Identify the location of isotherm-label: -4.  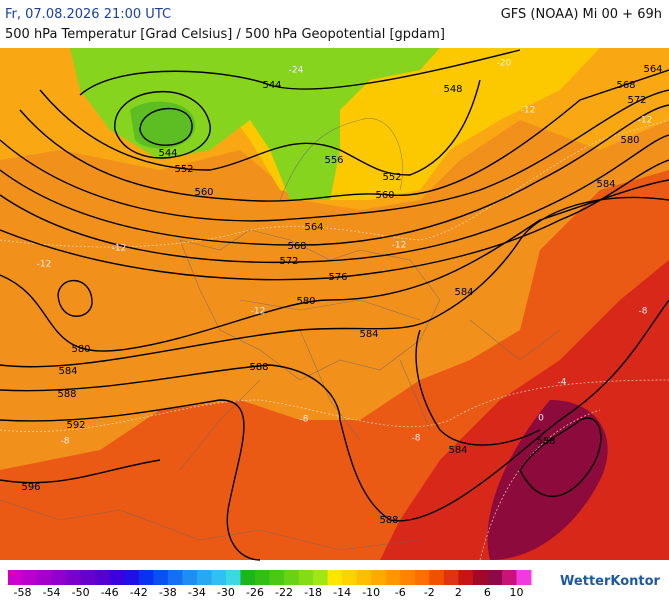
(562, 383).